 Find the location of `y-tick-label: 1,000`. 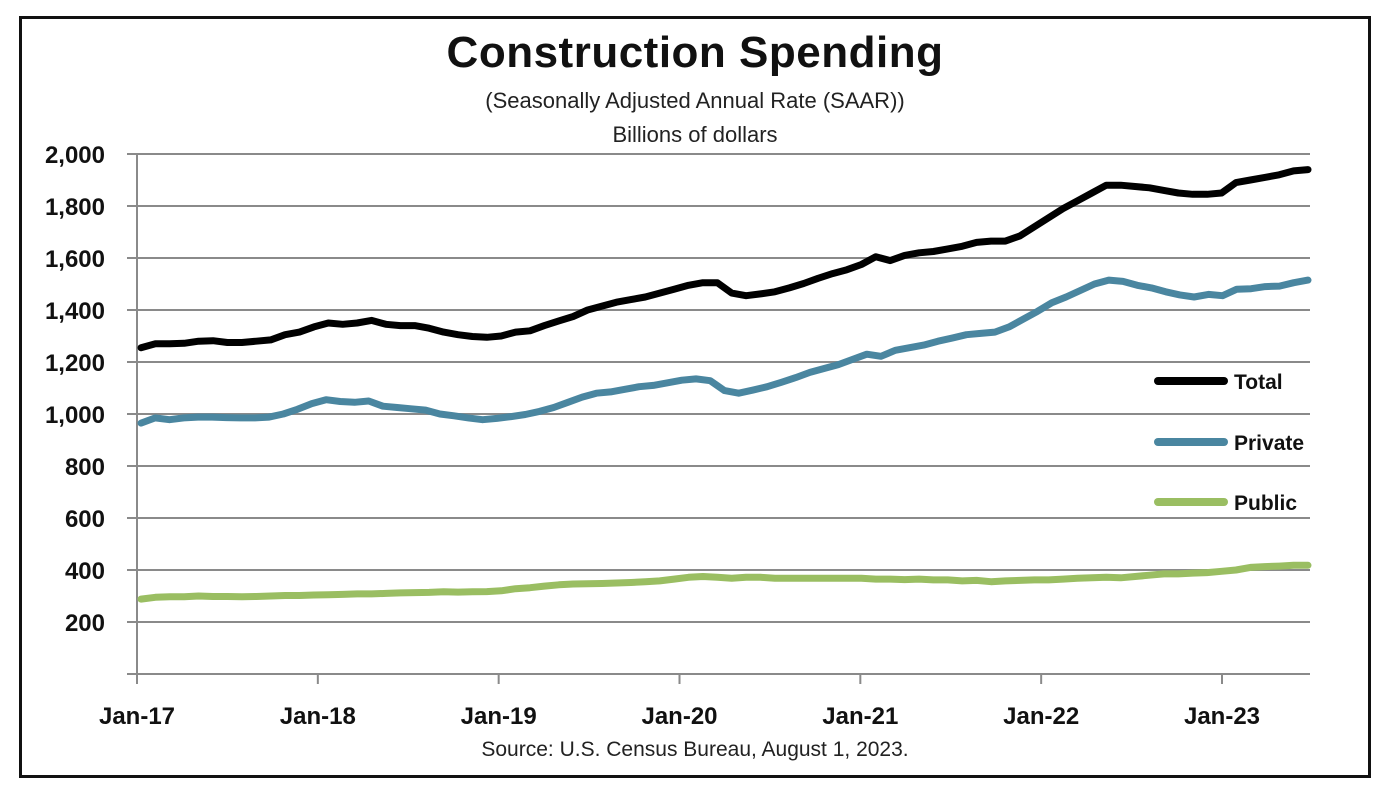

y-tick-label: 1,000 is located at coordinates (75, 415).